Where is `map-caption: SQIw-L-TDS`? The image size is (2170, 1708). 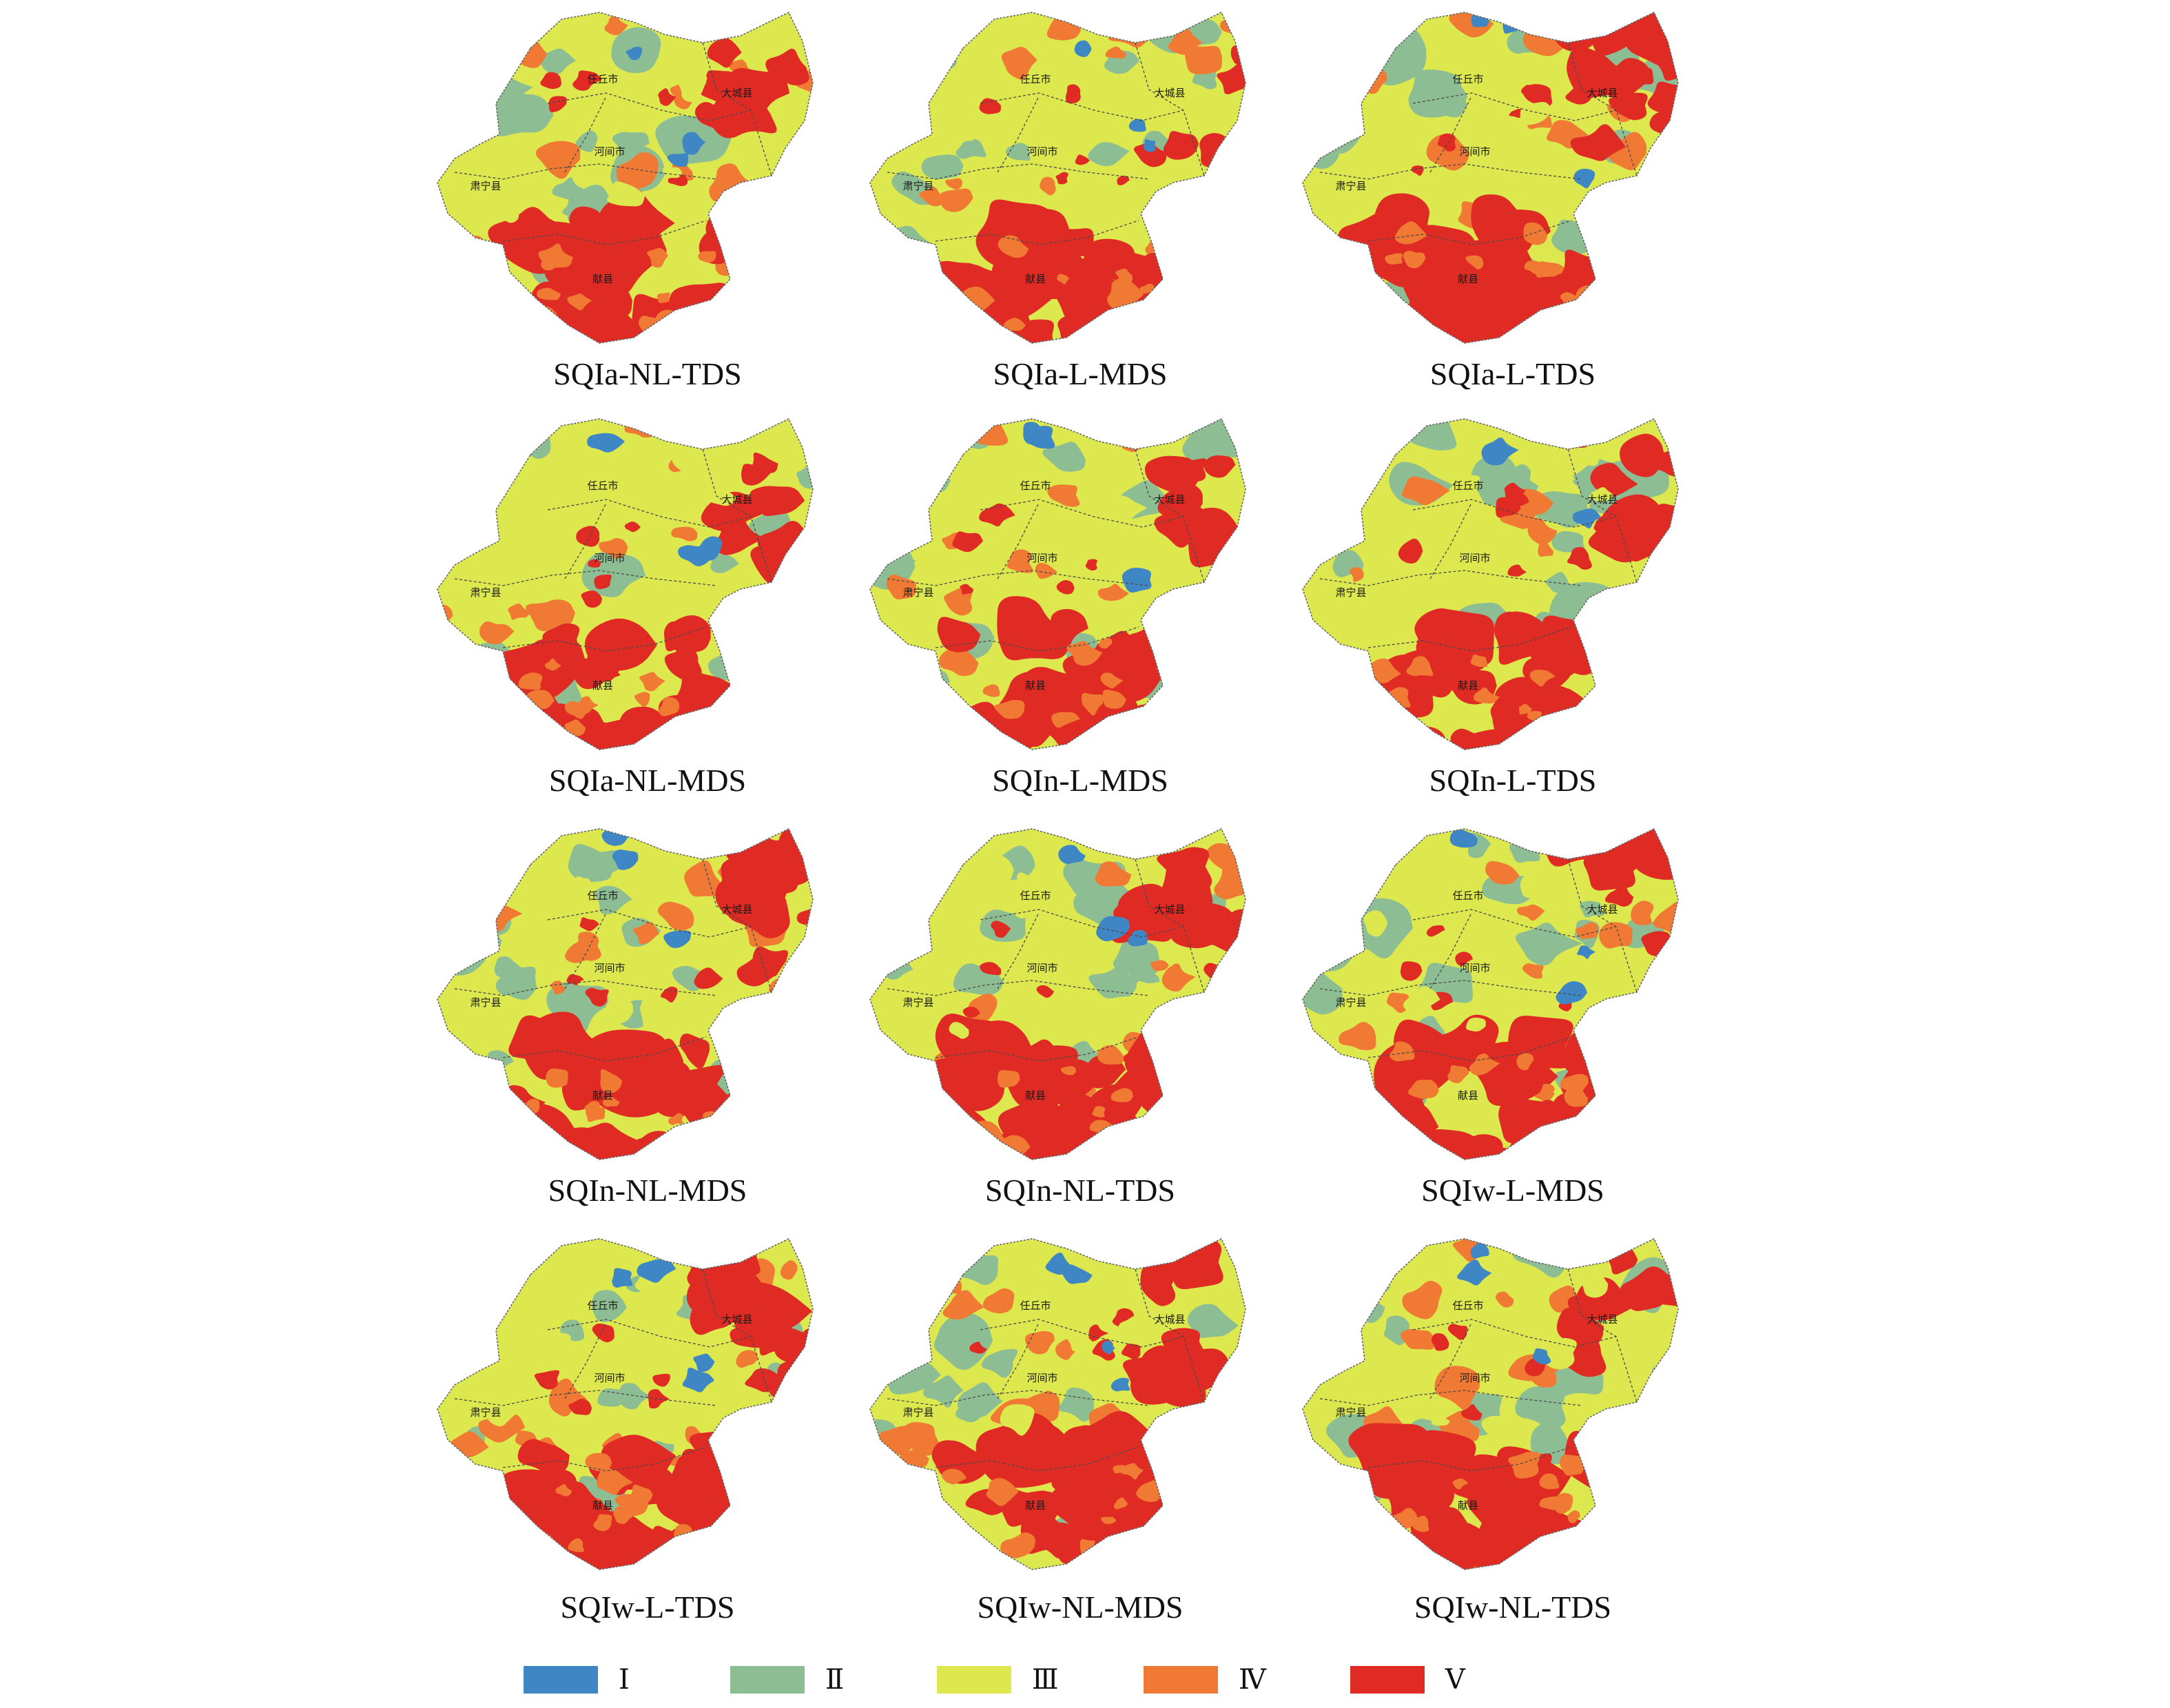
map-caption: SQIw-L-TDS is located at coordinates (647, 1607).